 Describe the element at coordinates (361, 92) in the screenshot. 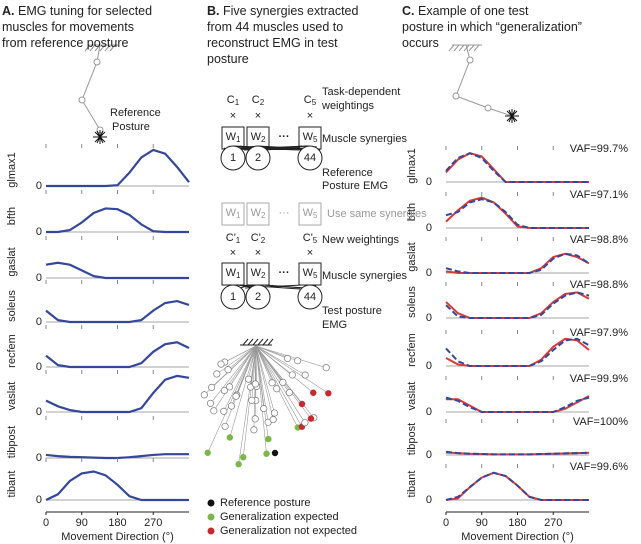

I see `label: Task-dependent` at that location.